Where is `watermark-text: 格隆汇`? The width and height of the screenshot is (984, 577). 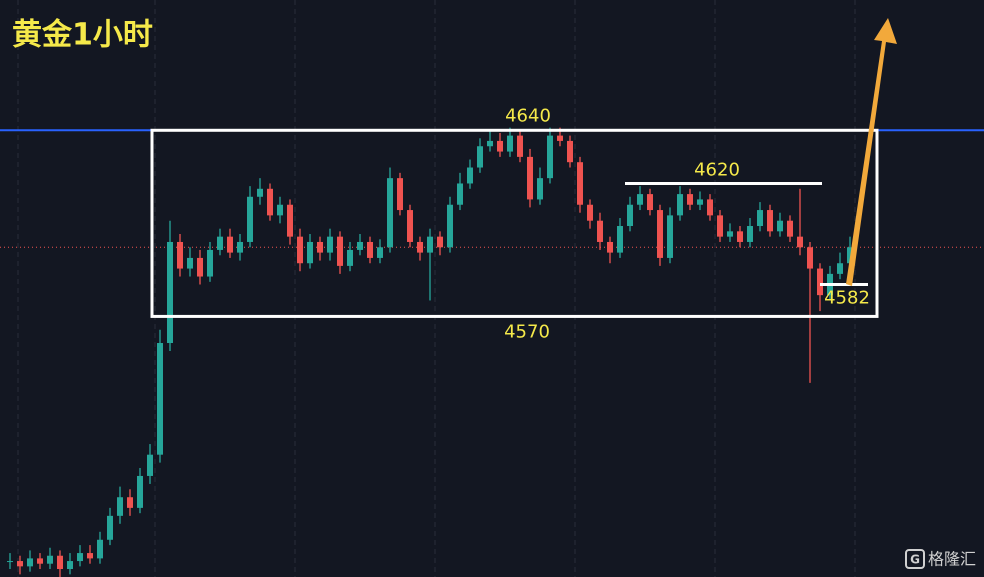
watermark-text: 格隆汇 is located at coordinates (952, 559).